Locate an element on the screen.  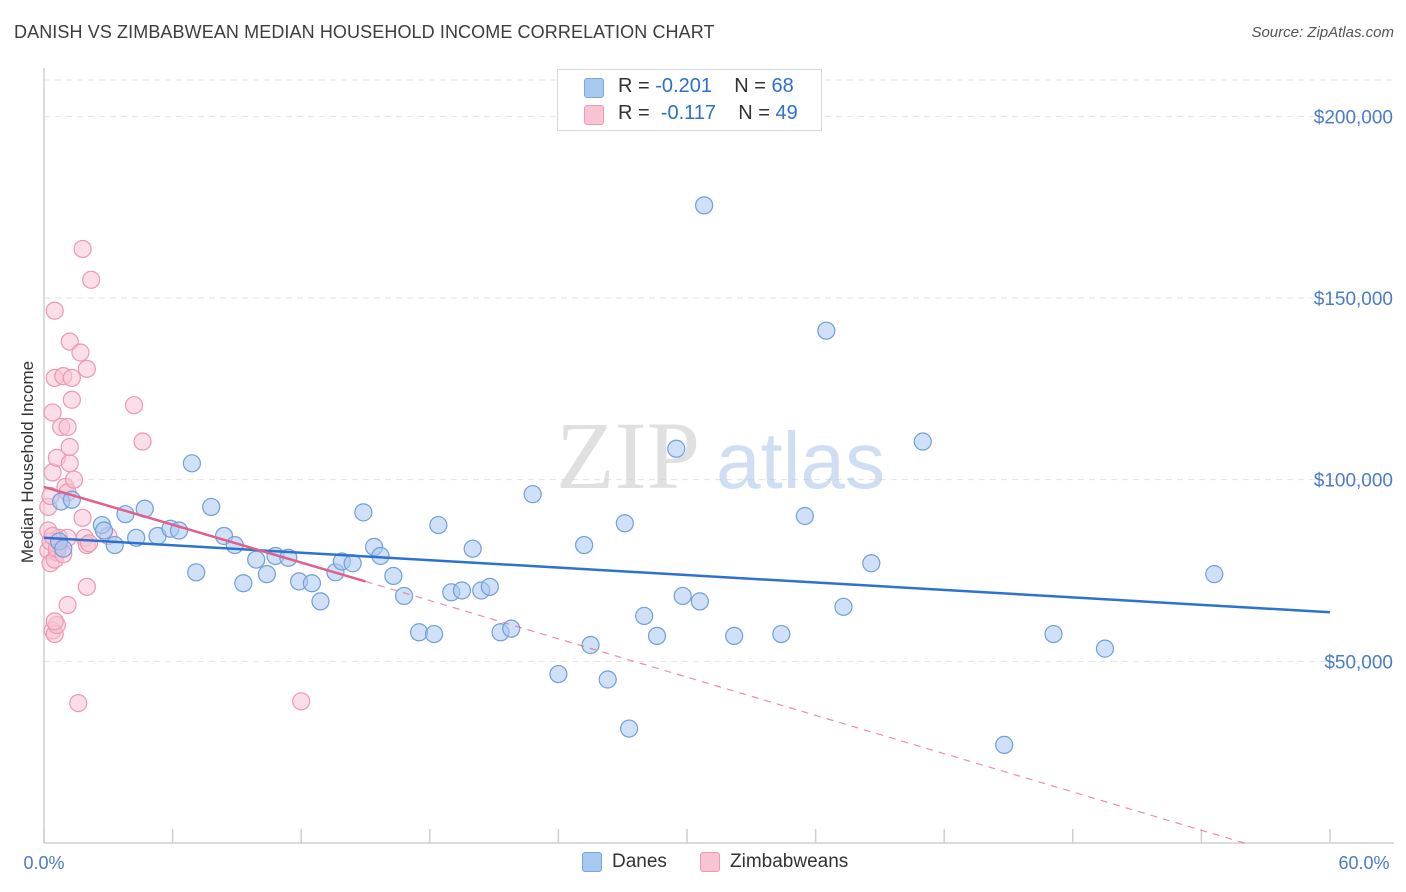
y-axis-label: Median Household Income is located at coordinates (27, 462).